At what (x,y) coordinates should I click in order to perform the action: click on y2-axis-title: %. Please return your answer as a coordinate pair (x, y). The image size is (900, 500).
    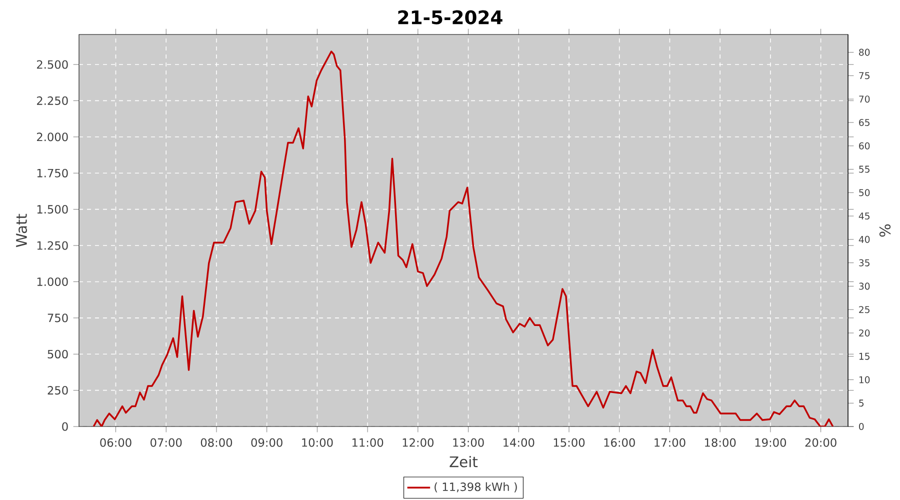
    Looking at the image, I should click on (885, 230).